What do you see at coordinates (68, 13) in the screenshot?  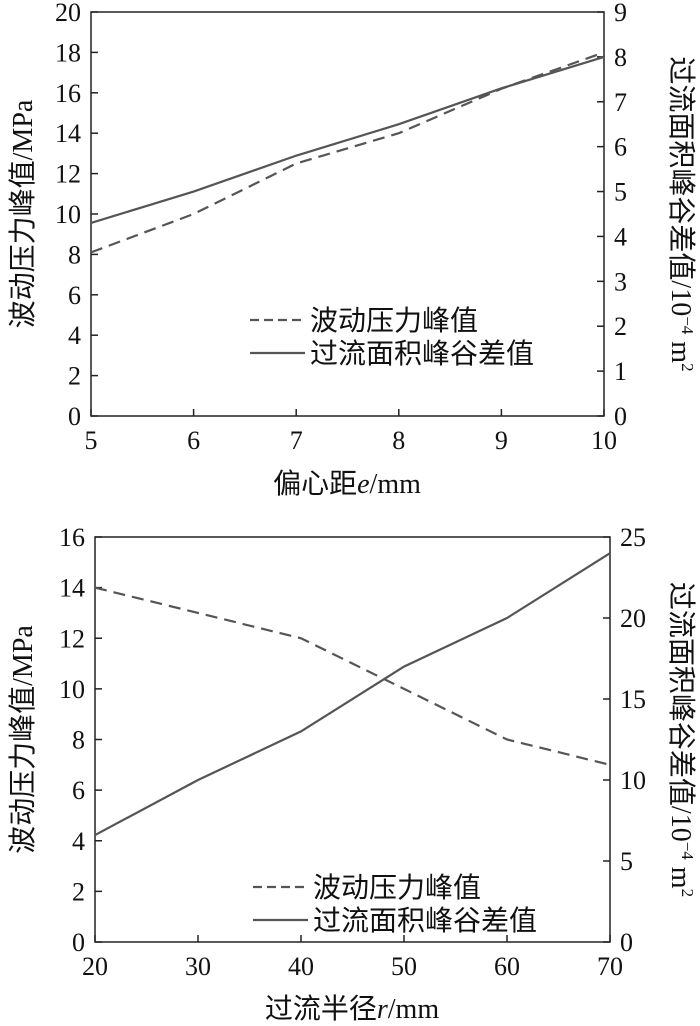 I see `y-tick-label: 20` at bounding box center [68, 13].